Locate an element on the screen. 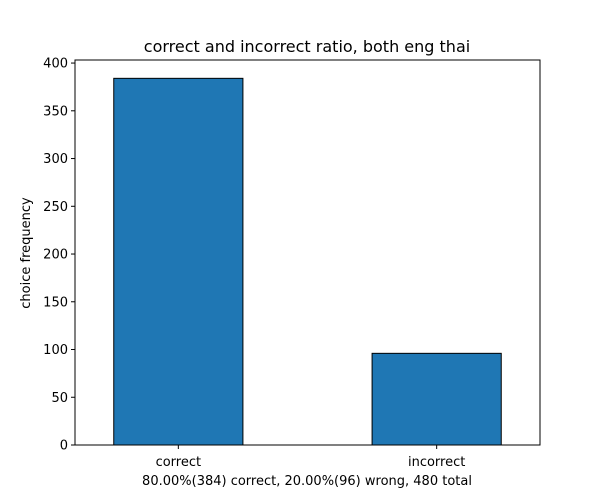  y-tick-label: 250 is located at coordinates (55, 207).